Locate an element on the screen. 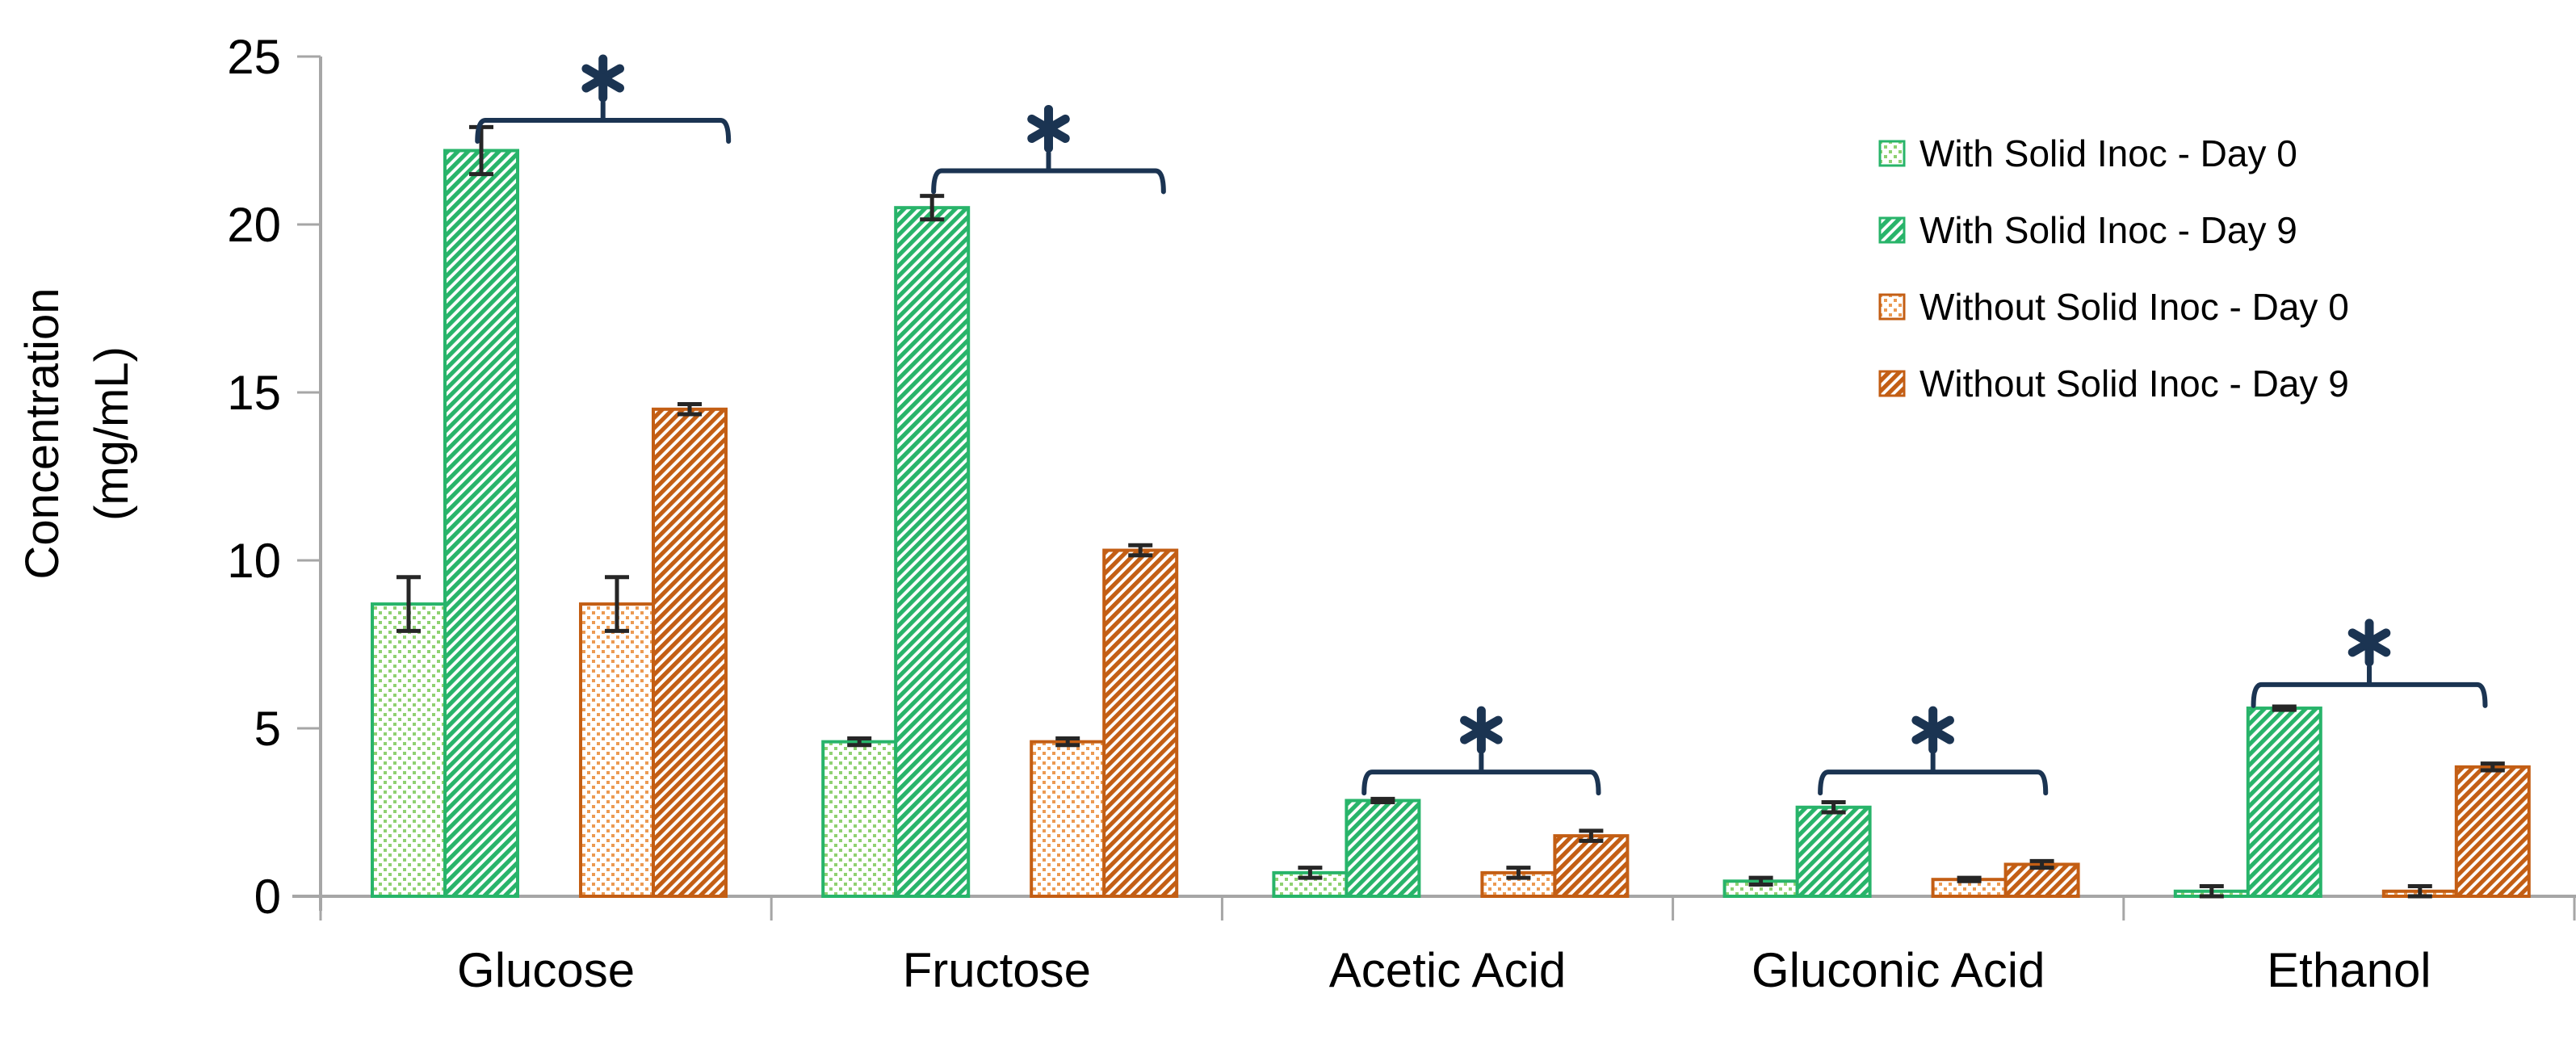 Image resolution: width=2576 pixels, height=1040 pixels. legend-label: Without Solid Inoc - Day 0 is located at coordinates (2134, 307).